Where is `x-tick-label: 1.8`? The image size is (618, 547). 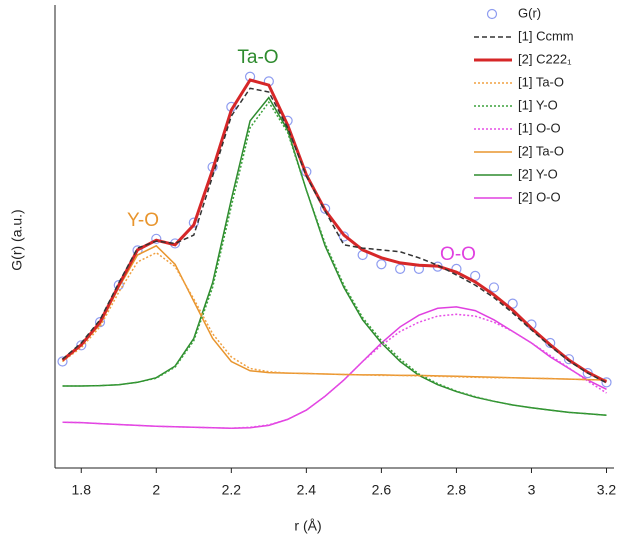 x-tick-label: 1.8 is located at coordinates (82, 490).